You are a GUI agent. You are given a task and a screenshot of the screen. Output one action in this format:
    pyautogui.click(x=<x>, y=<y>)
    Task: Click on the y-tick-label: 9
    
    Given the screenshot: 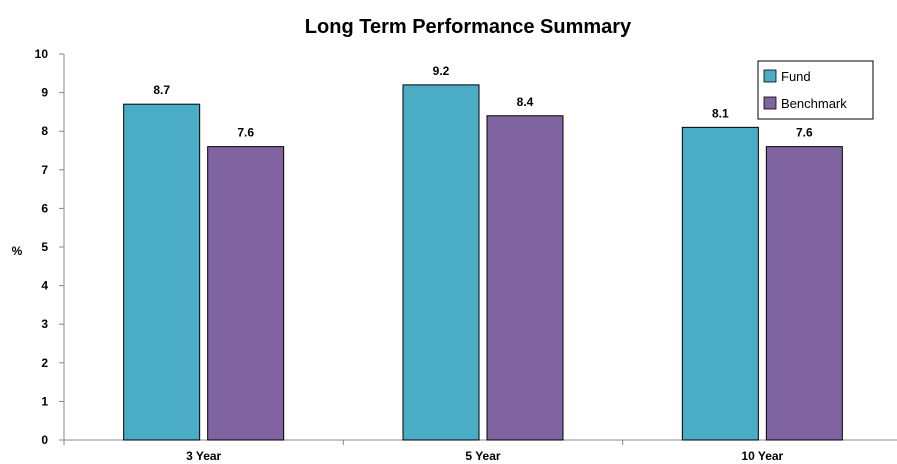 What is the action you would take?
    pyautogui.click(x=44, y=93)
    